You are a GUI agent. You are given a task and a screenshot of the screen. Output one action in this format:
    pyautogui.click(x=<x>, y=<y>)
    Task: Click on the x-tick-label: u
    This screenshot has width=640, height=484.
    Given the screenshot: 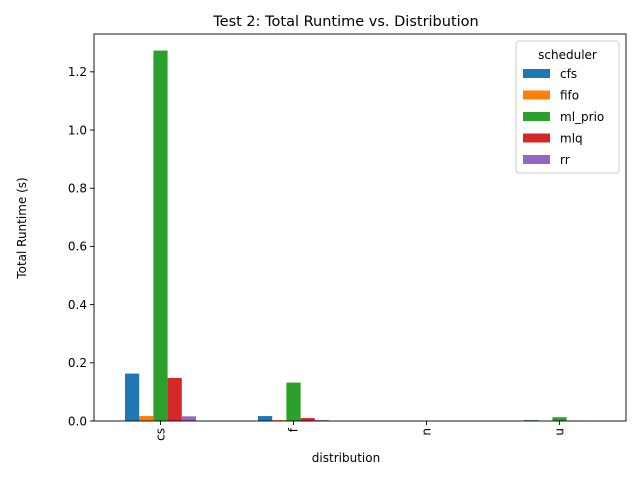 What is the action you would take?
    pyautogui.click(x=560, y=432)
    